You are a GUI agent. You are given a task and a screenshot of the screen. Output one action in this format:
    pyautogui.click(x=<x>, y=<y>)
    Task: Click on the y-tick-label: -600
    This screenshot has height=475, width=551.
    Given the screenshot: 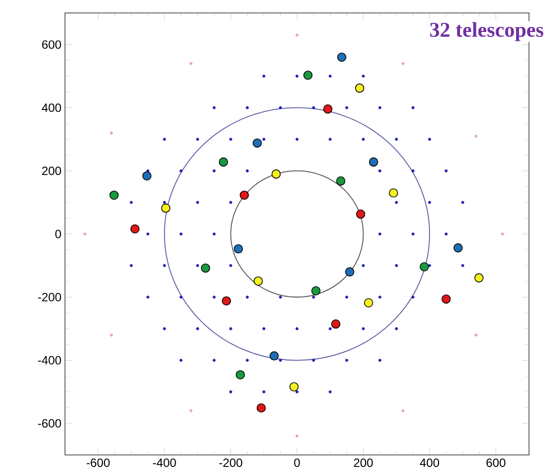 What is the action you would take?
    pyautogui.click(x=50, y=423)
    